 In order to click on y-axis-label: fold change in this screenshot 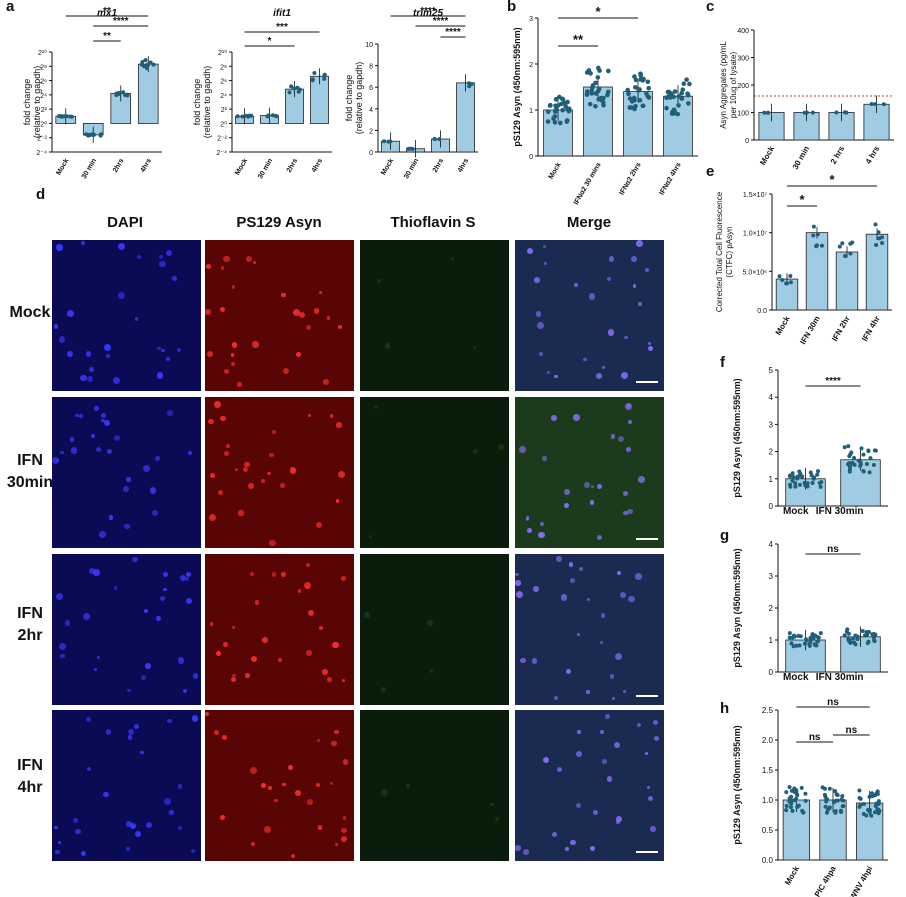, I will do `click(197, 102)`.